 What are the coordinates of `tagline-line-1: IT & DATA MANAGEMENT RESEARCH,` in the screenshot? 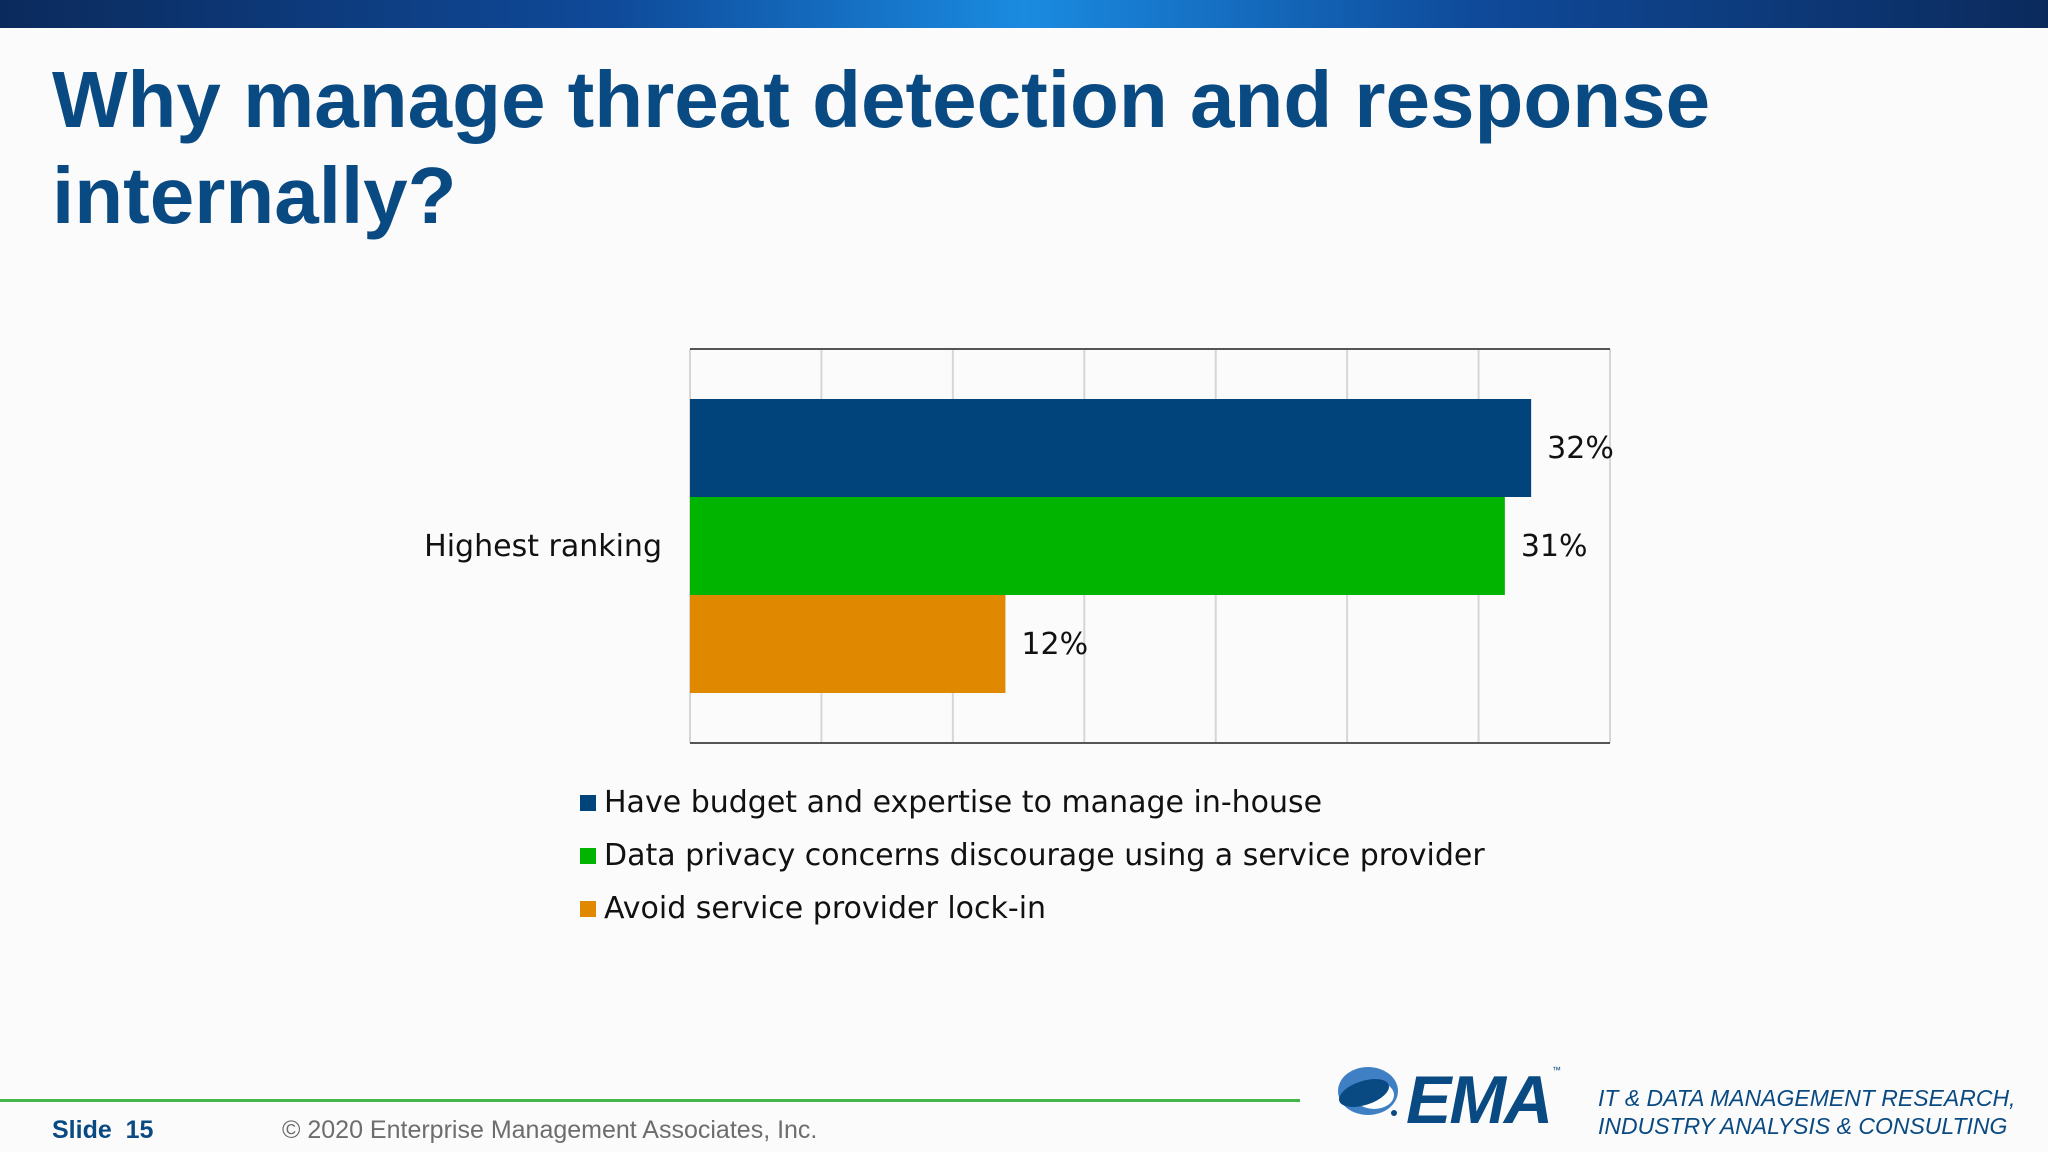 It's located at (1807, 1098).